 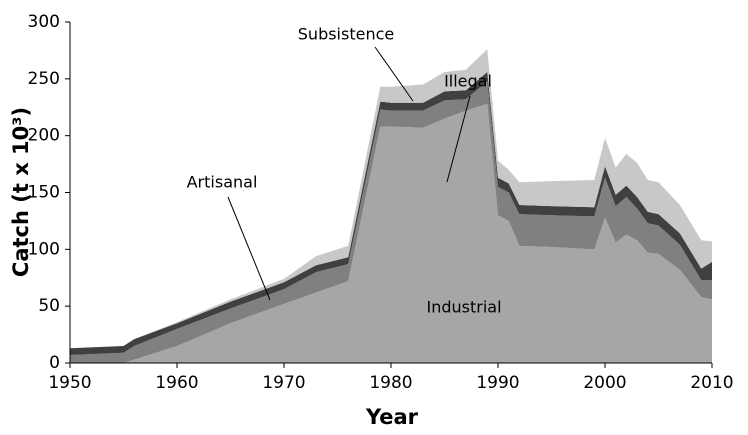 I want to click on y-tick-label: 0, so click(x=54, y=363).